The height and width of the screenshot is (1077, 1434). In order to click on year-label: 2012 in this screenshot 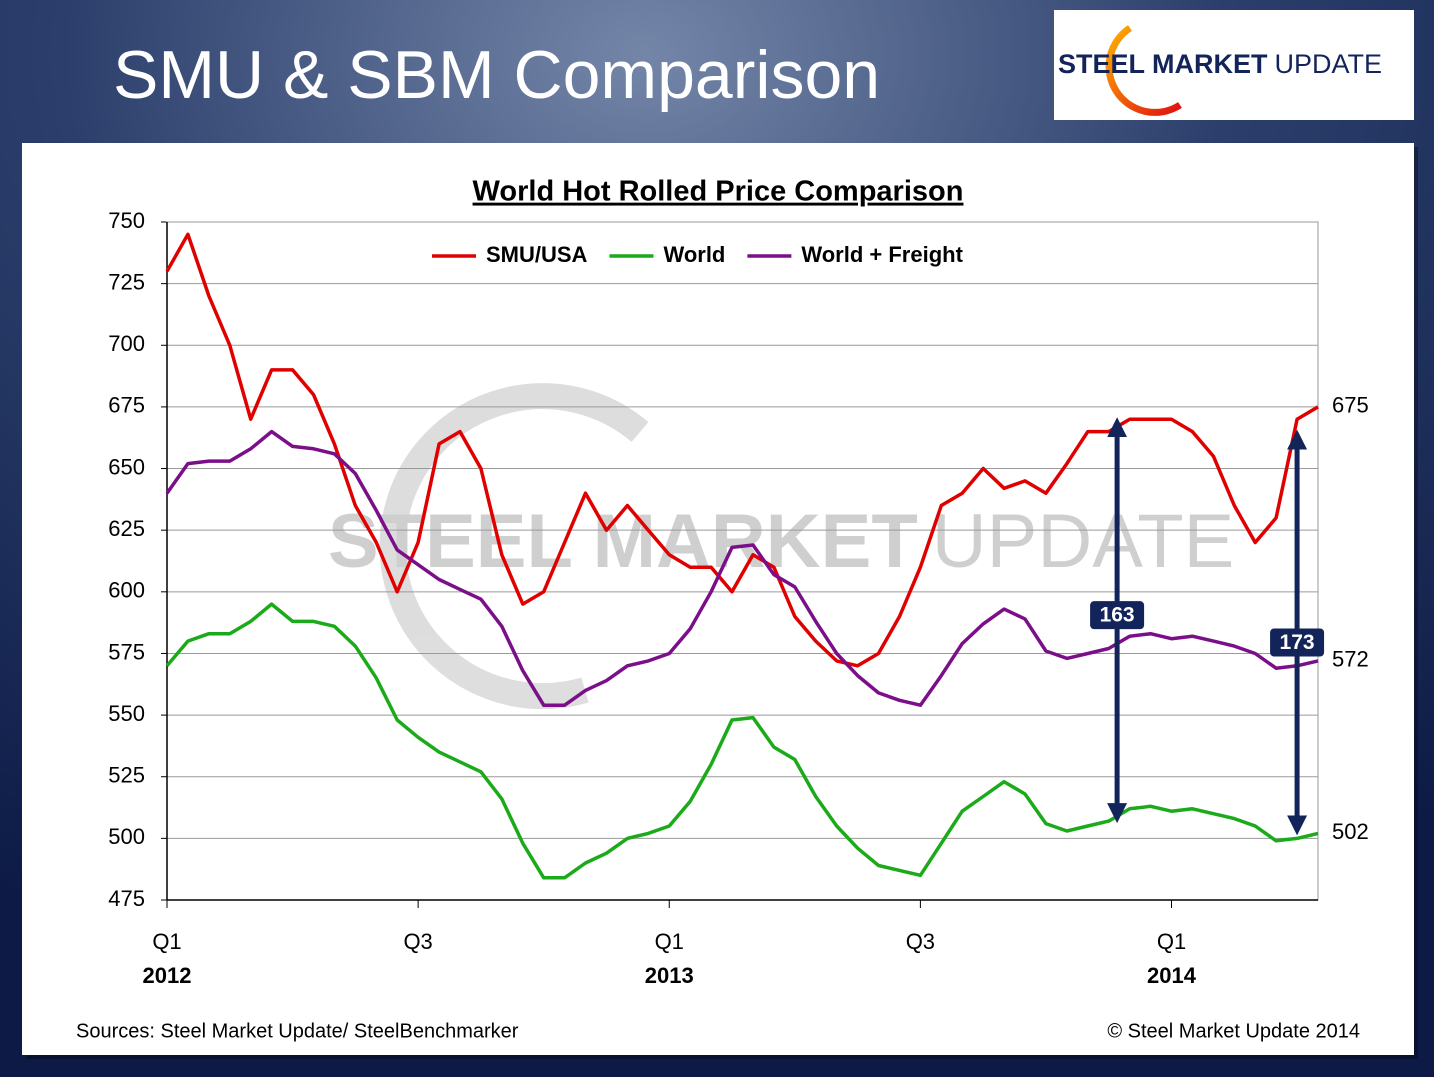, I will do `click(167, 975)`.